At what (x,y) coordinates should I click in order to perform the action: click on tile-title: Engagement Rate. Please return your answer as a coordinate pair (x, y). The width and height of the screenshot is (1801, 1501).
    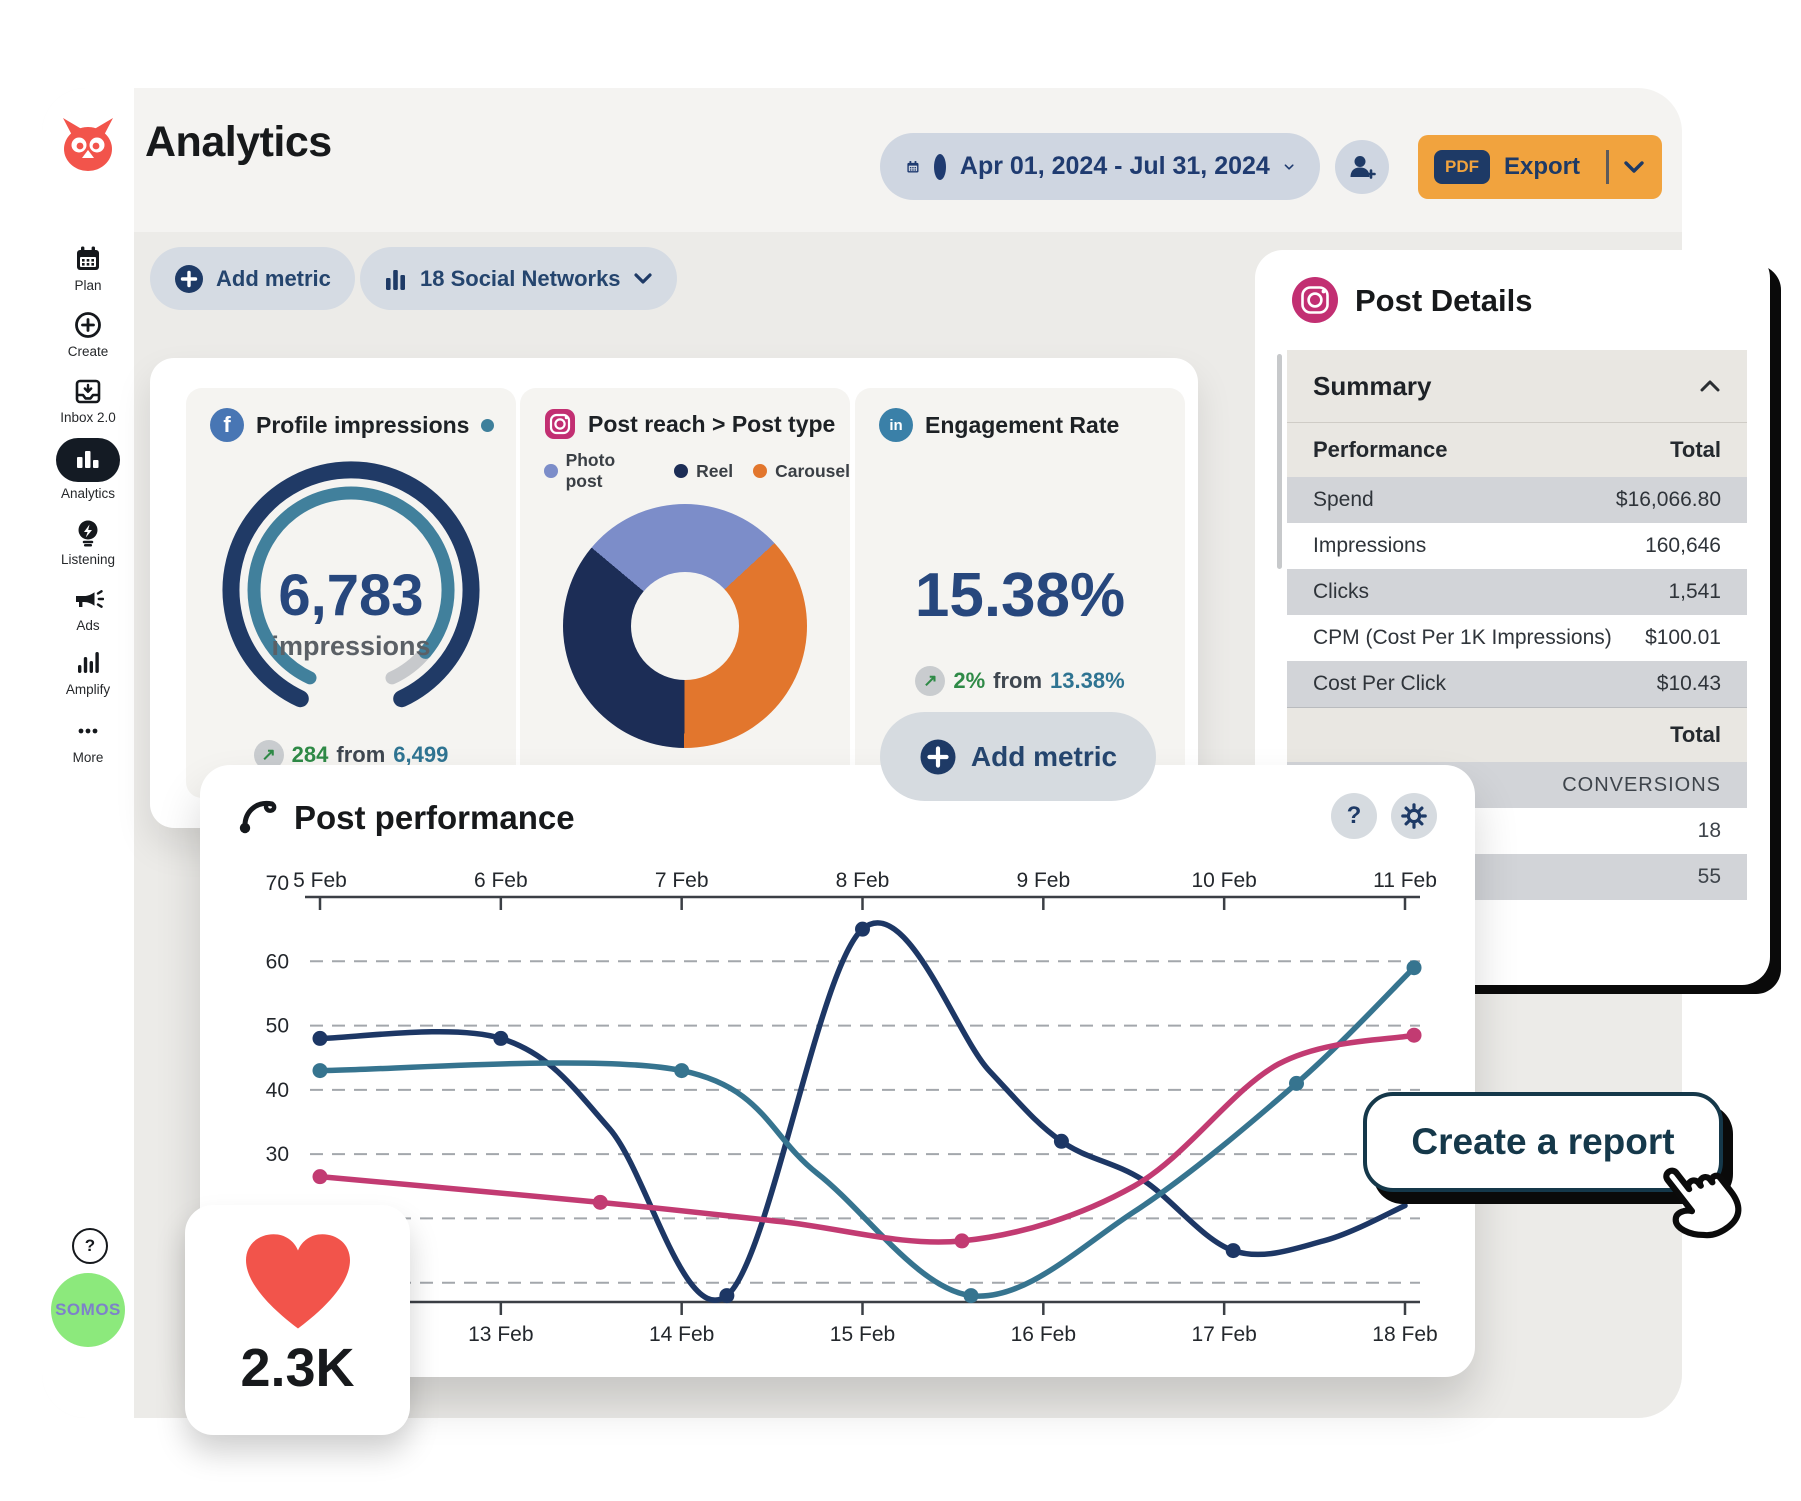
    Looking at the image, I should click on (1022, 424).